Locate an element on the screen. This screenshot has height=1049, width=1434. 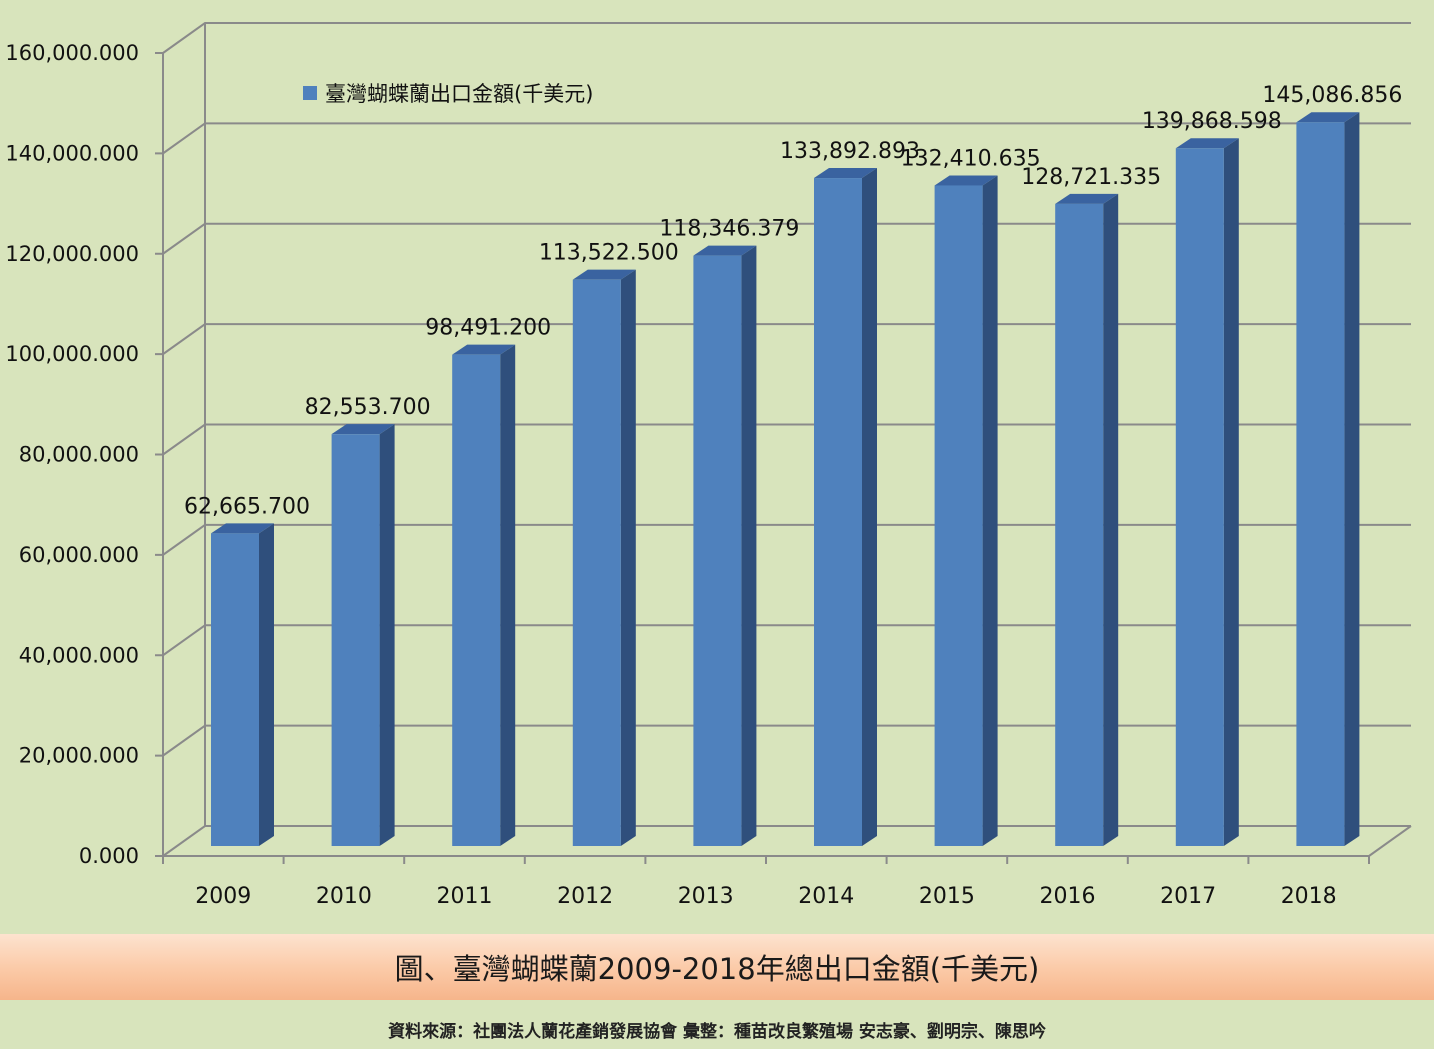
floor-edge is located at coordinates (1390, 841).